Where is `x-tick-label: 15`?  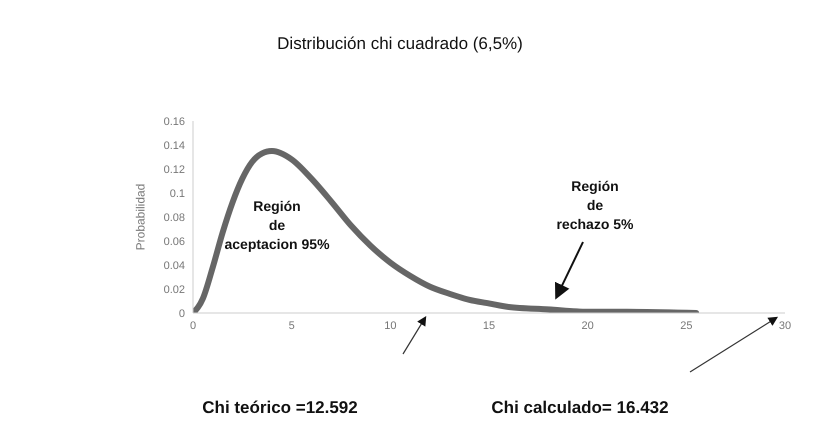
x-tick-label: 15 is located at coordinates (489, 326).